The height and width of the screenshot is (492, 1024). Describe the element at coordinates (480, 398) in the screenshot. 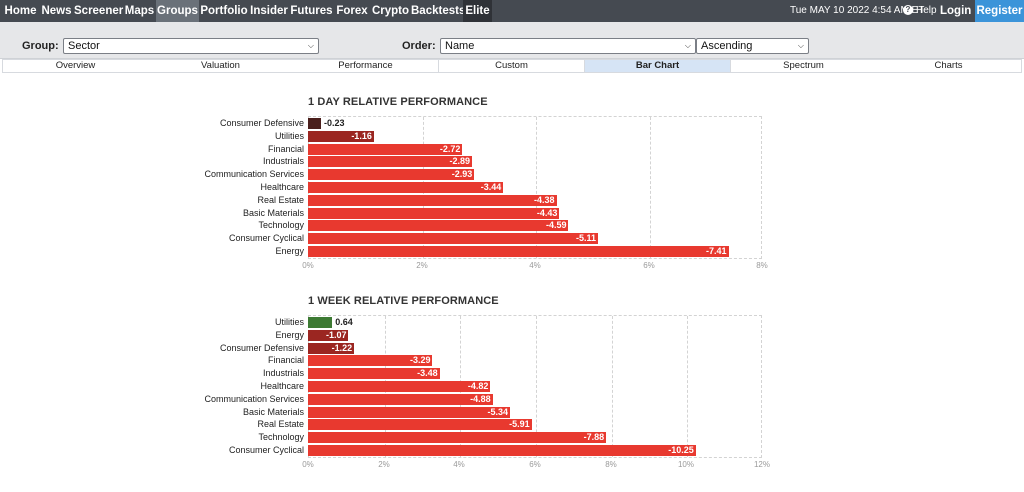

I see `bar-value-label: -4.88` at that location.